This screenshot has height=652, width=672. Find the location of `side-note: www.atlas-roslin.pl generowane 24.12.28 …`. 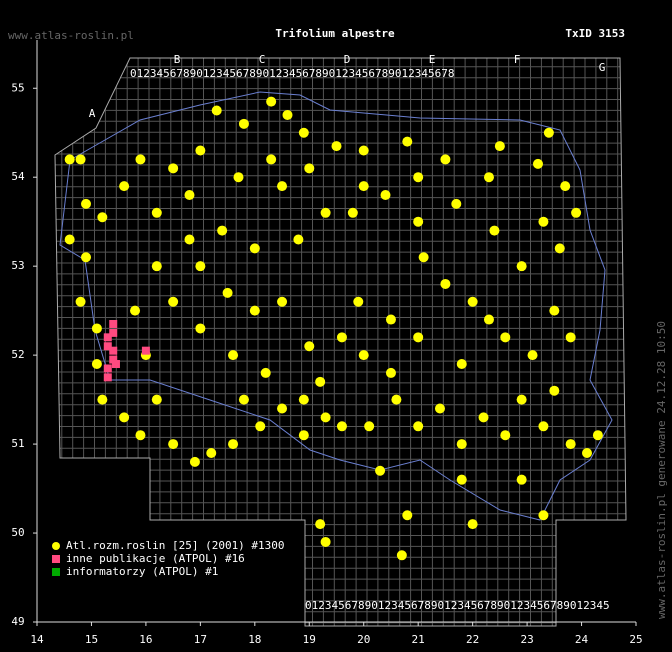

side-note: www.atlas-roslin.pl generowane 24.12.28 … is located at coordinates (661, 470).